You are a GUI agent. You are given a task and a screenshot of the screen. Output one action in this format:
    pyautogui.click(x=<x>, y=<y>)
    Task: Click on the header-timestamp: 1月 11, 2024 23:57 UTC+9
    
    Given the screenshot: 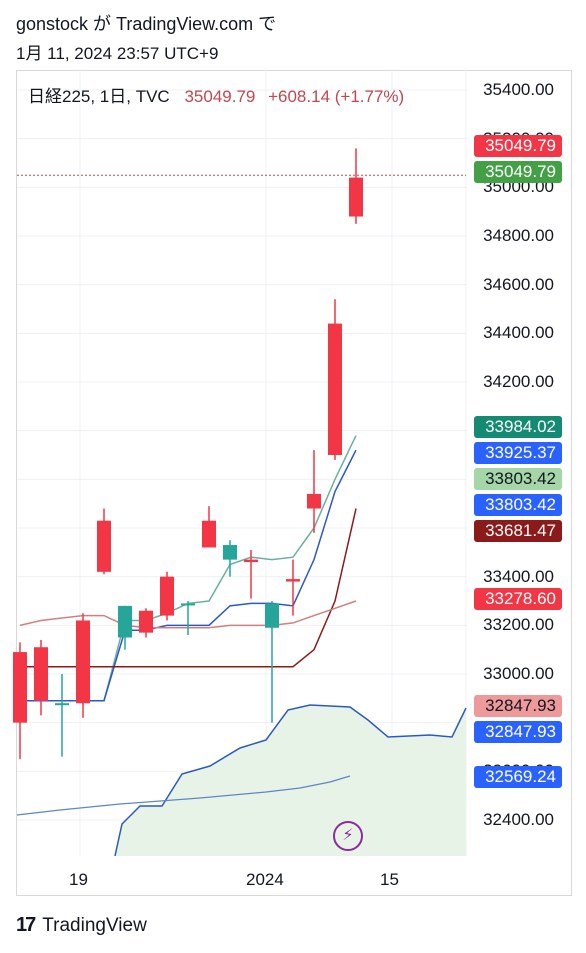 What is the action you would take?
    pyautogui.click(x=117, y=53)
    